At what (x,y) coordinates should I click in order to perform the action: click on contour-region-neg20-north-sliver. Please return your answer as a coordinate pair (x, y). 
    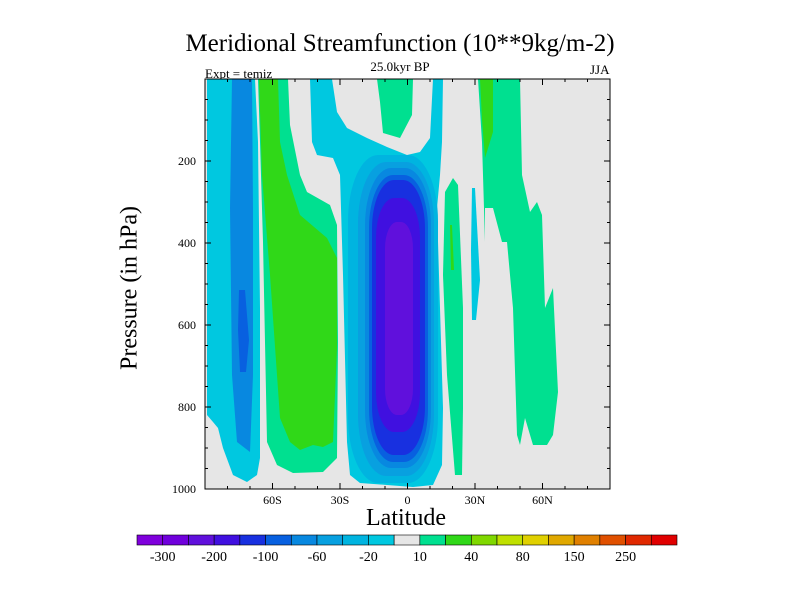
    Looking at the image, I should click on (475, 254).